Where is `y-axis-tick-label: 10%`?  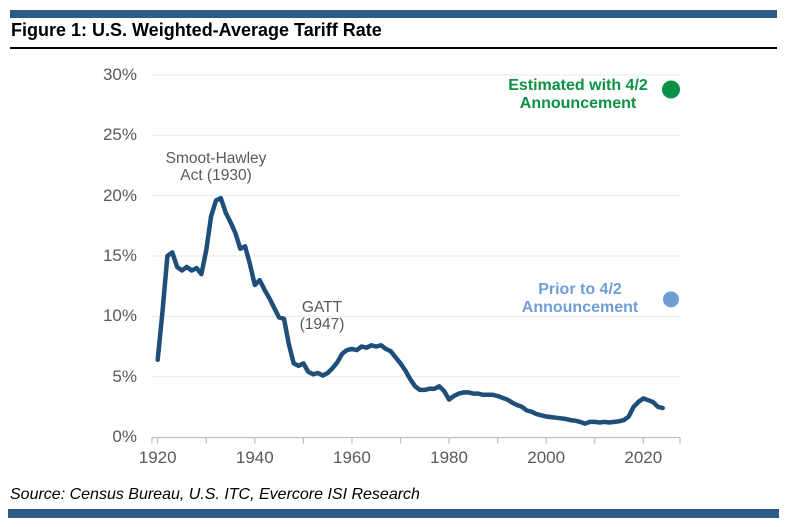
y-axis-tick-label: 10% is located at coordinates (119, 316).